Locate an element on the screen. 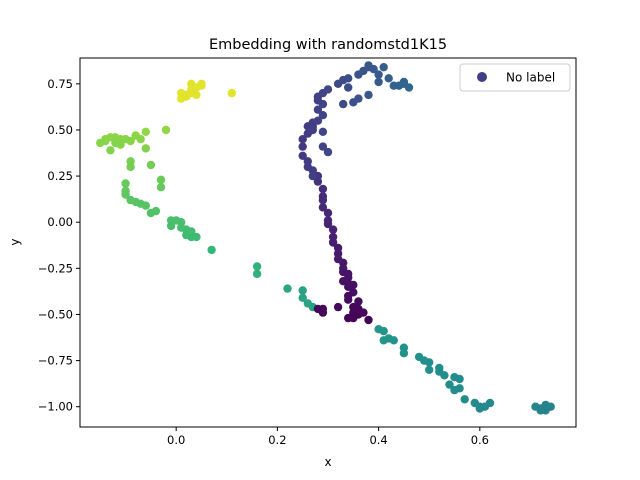 This screenshot has height=480, width=640. x-axis-label: x is located at coordinates (327, 462).